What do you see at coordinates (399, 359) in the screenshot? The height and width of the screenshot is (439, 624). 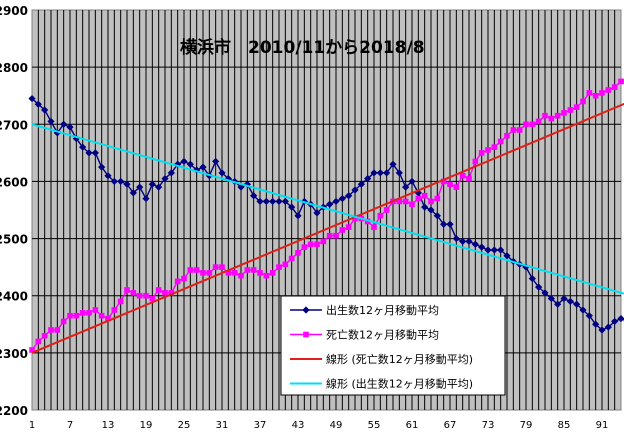 I see `legend-label: 線形 (死亡数12ヶ月移動平均)` at bounding box center [399, 359].